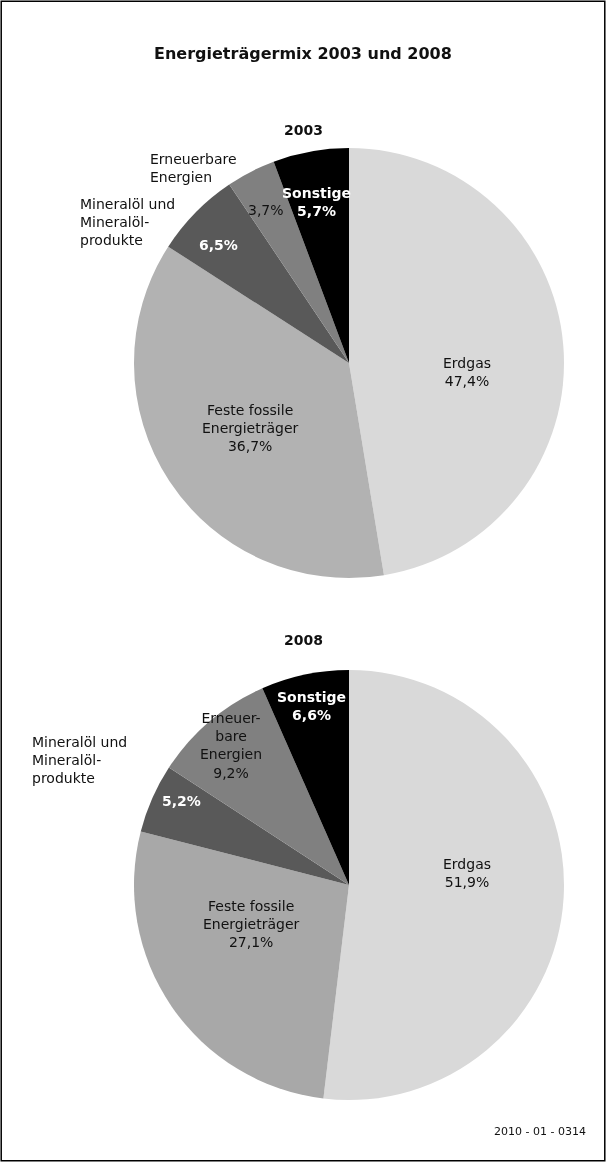  Describe the element at coordinates (181, 801) in the screenshot. I see `data-label: 5,2%` at that location.